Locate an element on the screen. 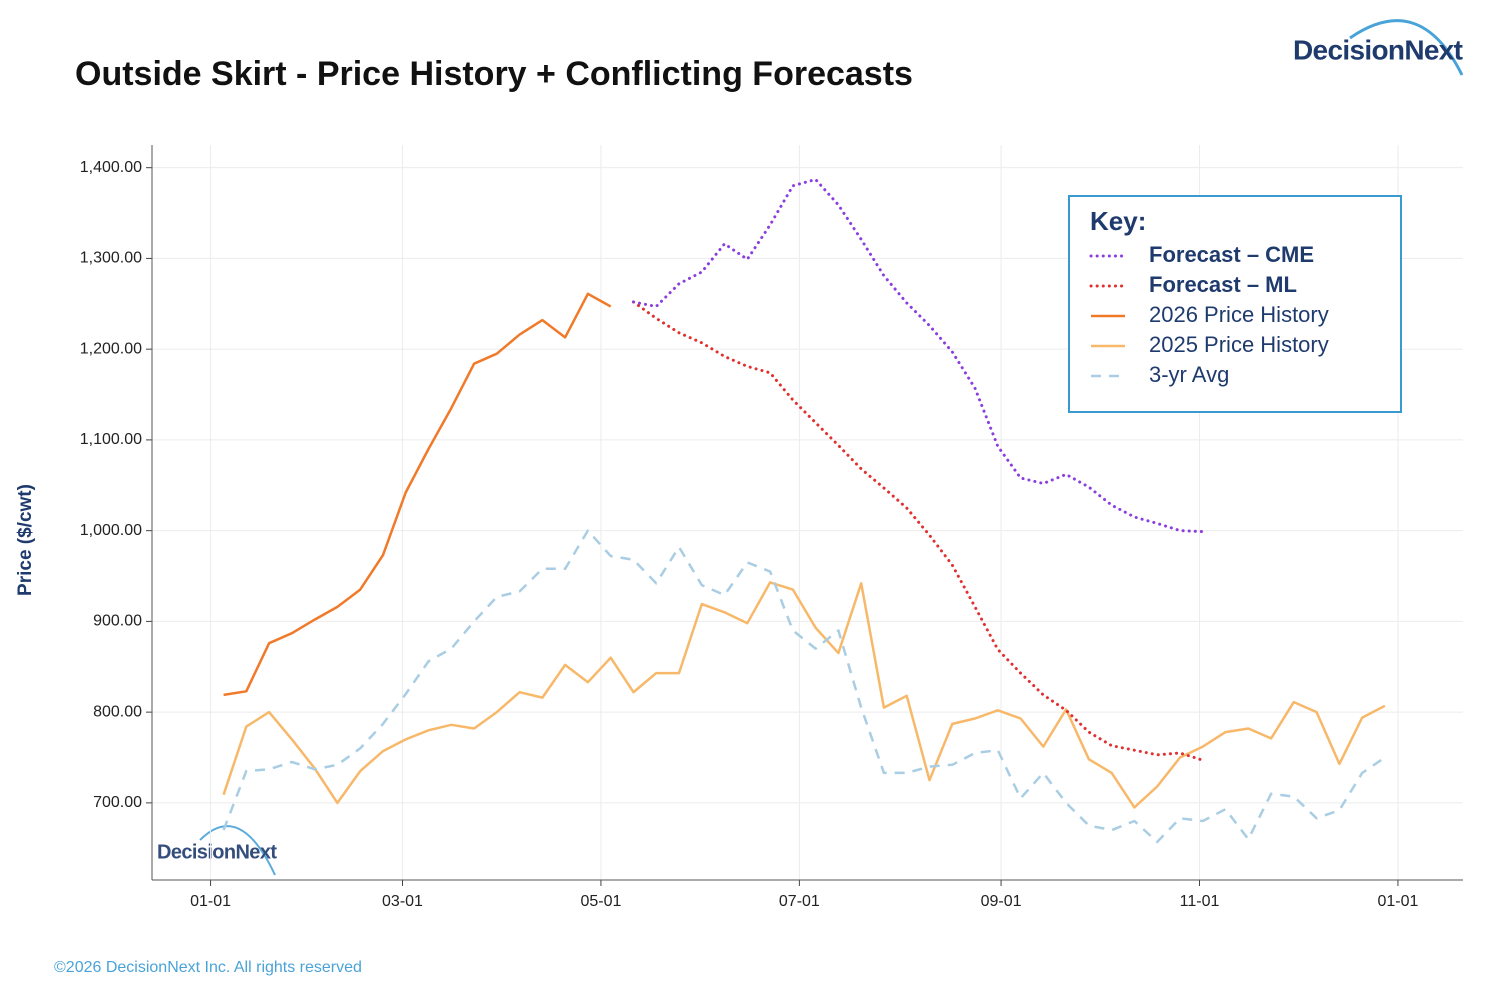 This screenshot has height=999, width=1500. watermark-text: DecisionNext is located at coordinates (217, 852).